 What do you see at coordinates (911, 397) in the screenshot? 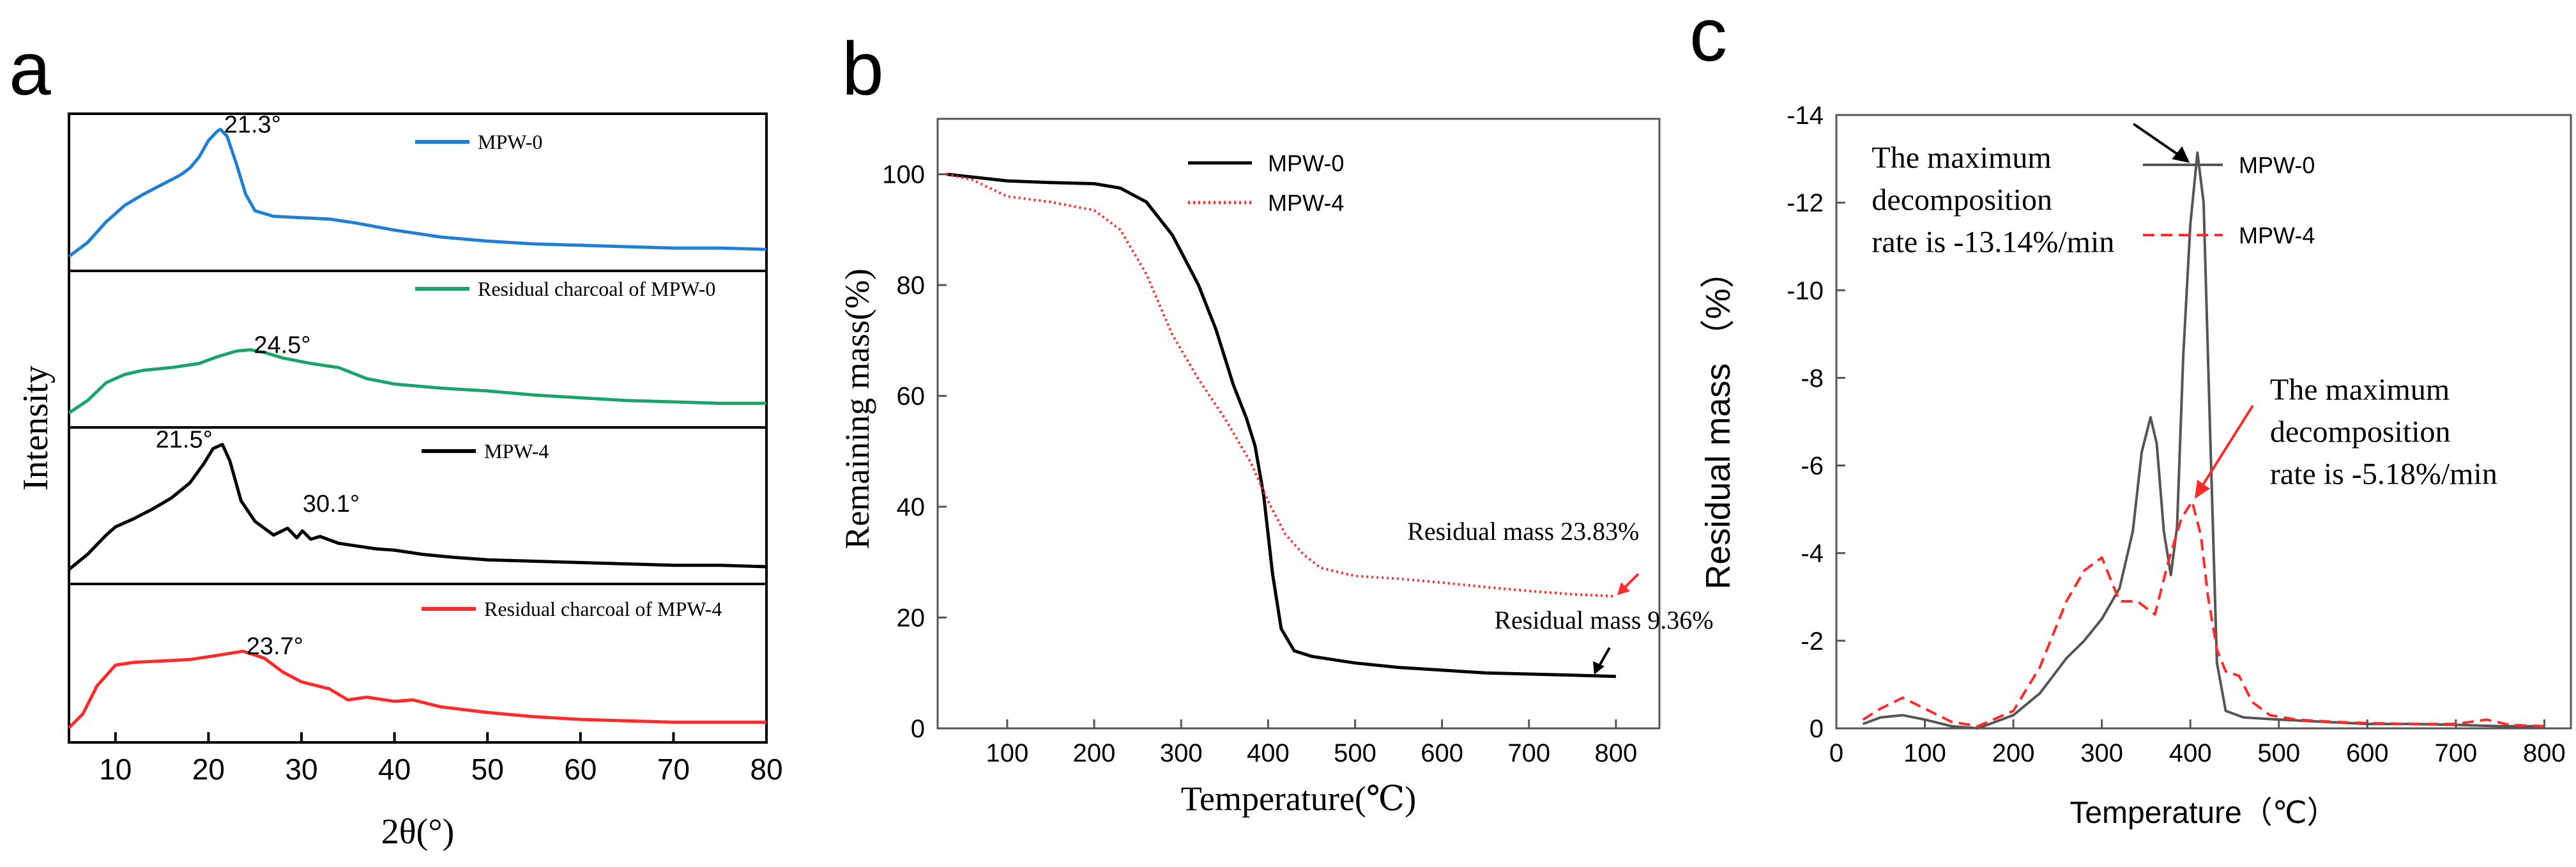
I see `b-ytick-label: 60` at bounding box center [911, 397].